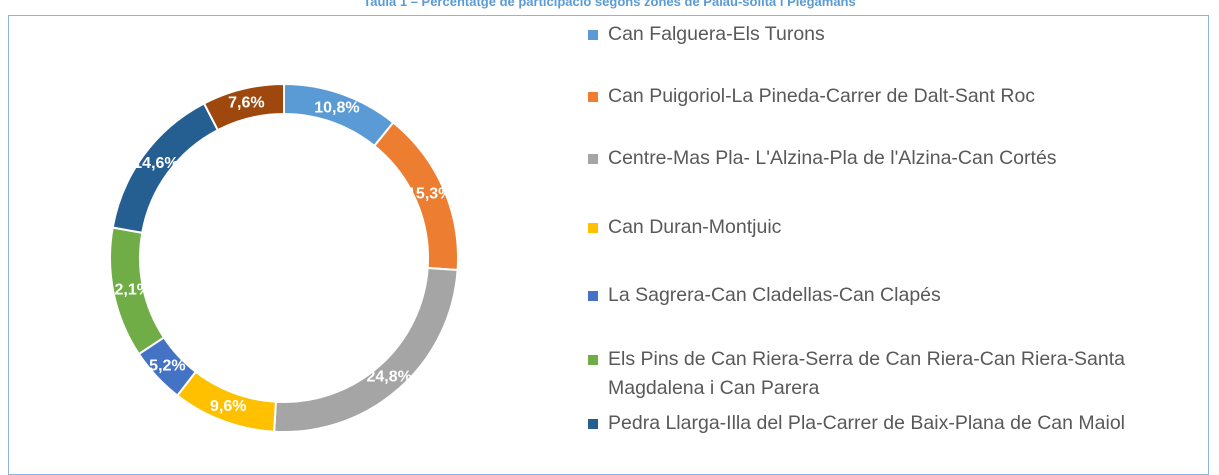  Describe the element at coordinates (155, 163) in the screenshot. I see `data-label: 14,6%` at that location.